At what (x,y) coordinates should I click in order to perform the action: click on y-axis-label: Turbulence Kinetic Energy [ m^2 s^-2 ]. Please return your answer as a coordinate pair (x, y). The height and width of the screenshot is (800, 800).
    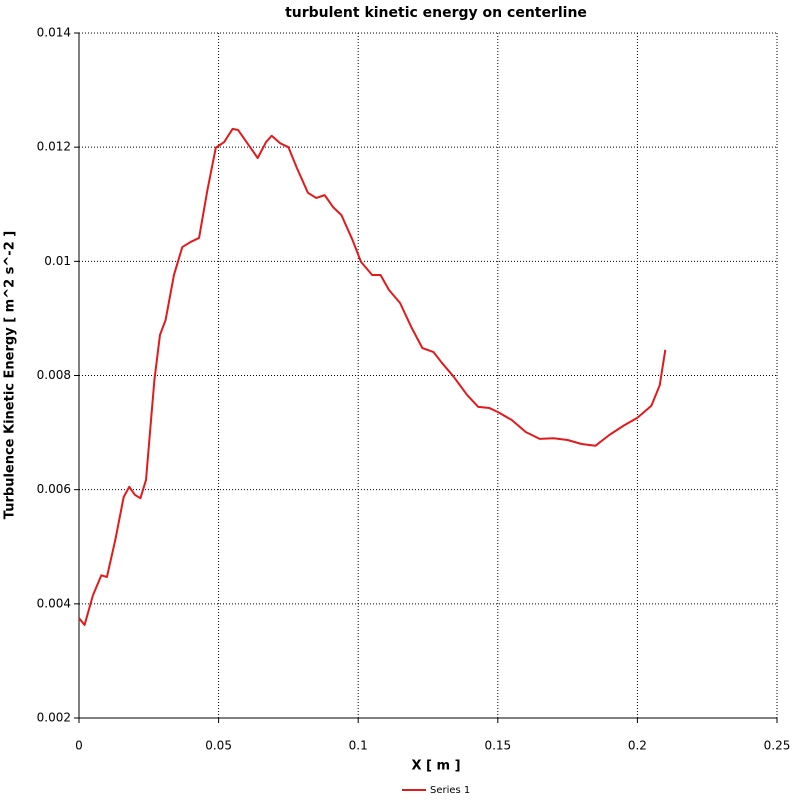
    Looking at the image, I should click on (10, 375).